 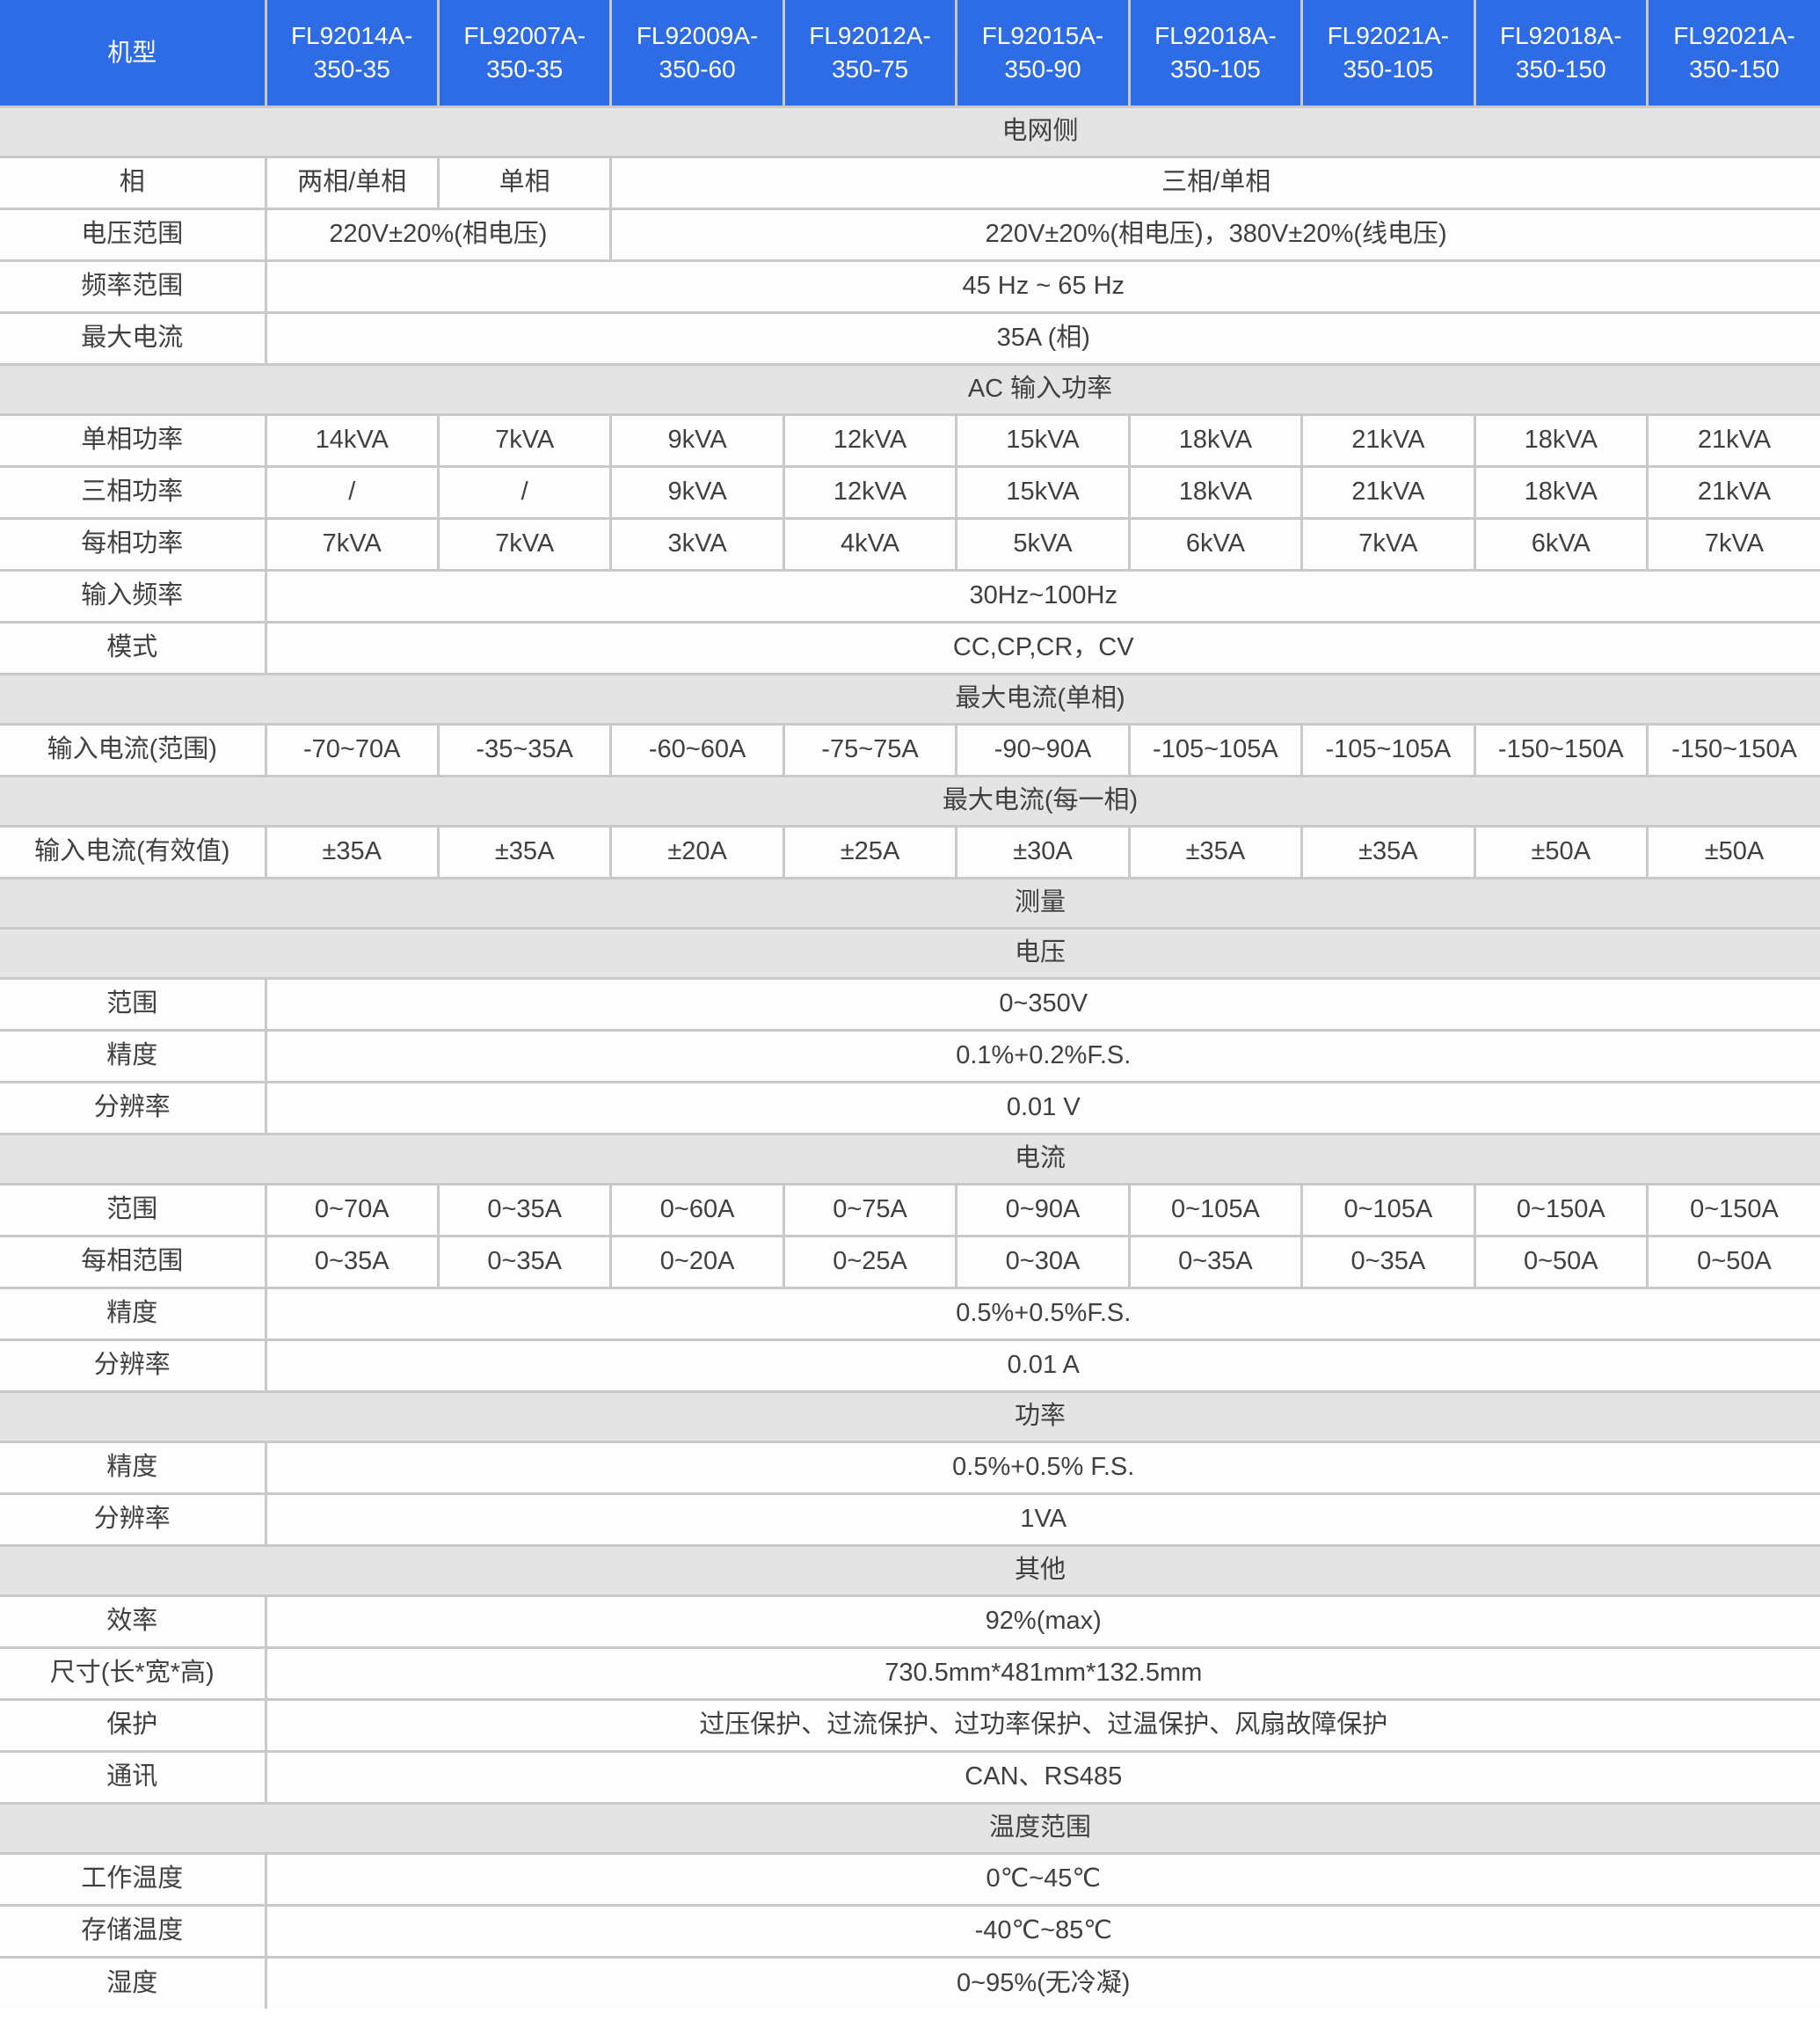 What do you see at coordinates (1214, 182) in the screenshot?
I see `spec-value: 三相/单相` at bounding box center [1214, 182].